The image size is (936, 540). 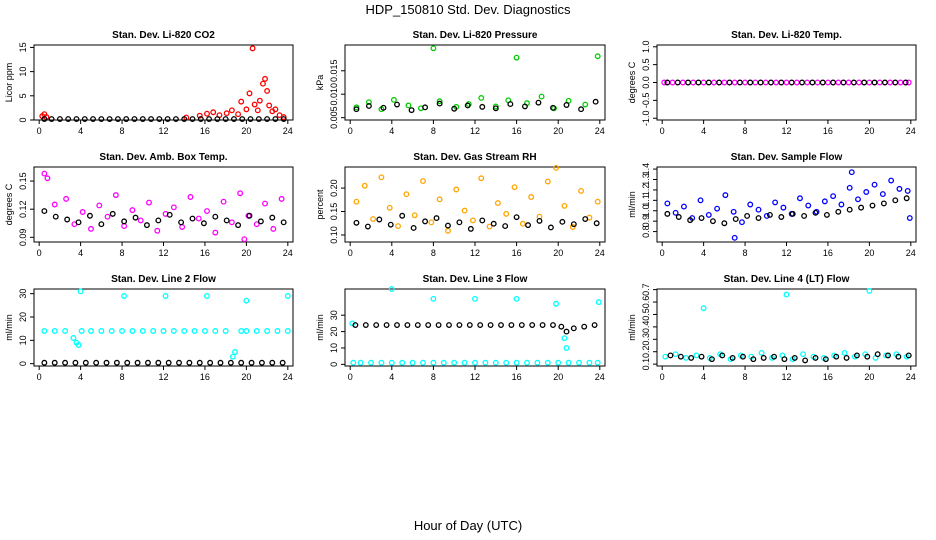 What do you see at coordinates (320, 204) in the screenshot?
I see `y-axis-label: percent` at bounding box center [320, 204].